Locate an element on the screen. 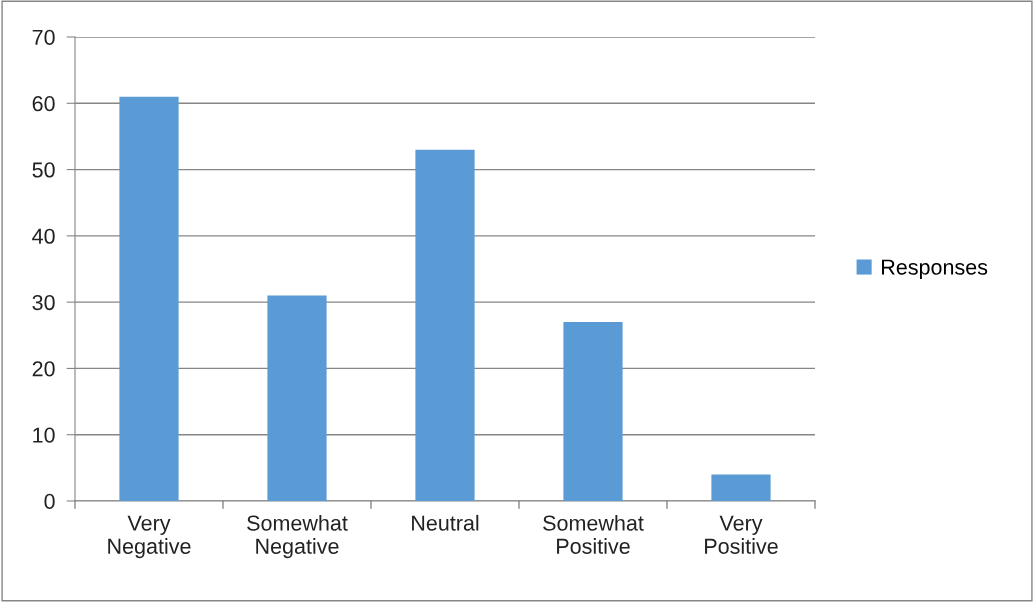  x-tick-label: Somewhat Negative is located at coordinates (297, 536).